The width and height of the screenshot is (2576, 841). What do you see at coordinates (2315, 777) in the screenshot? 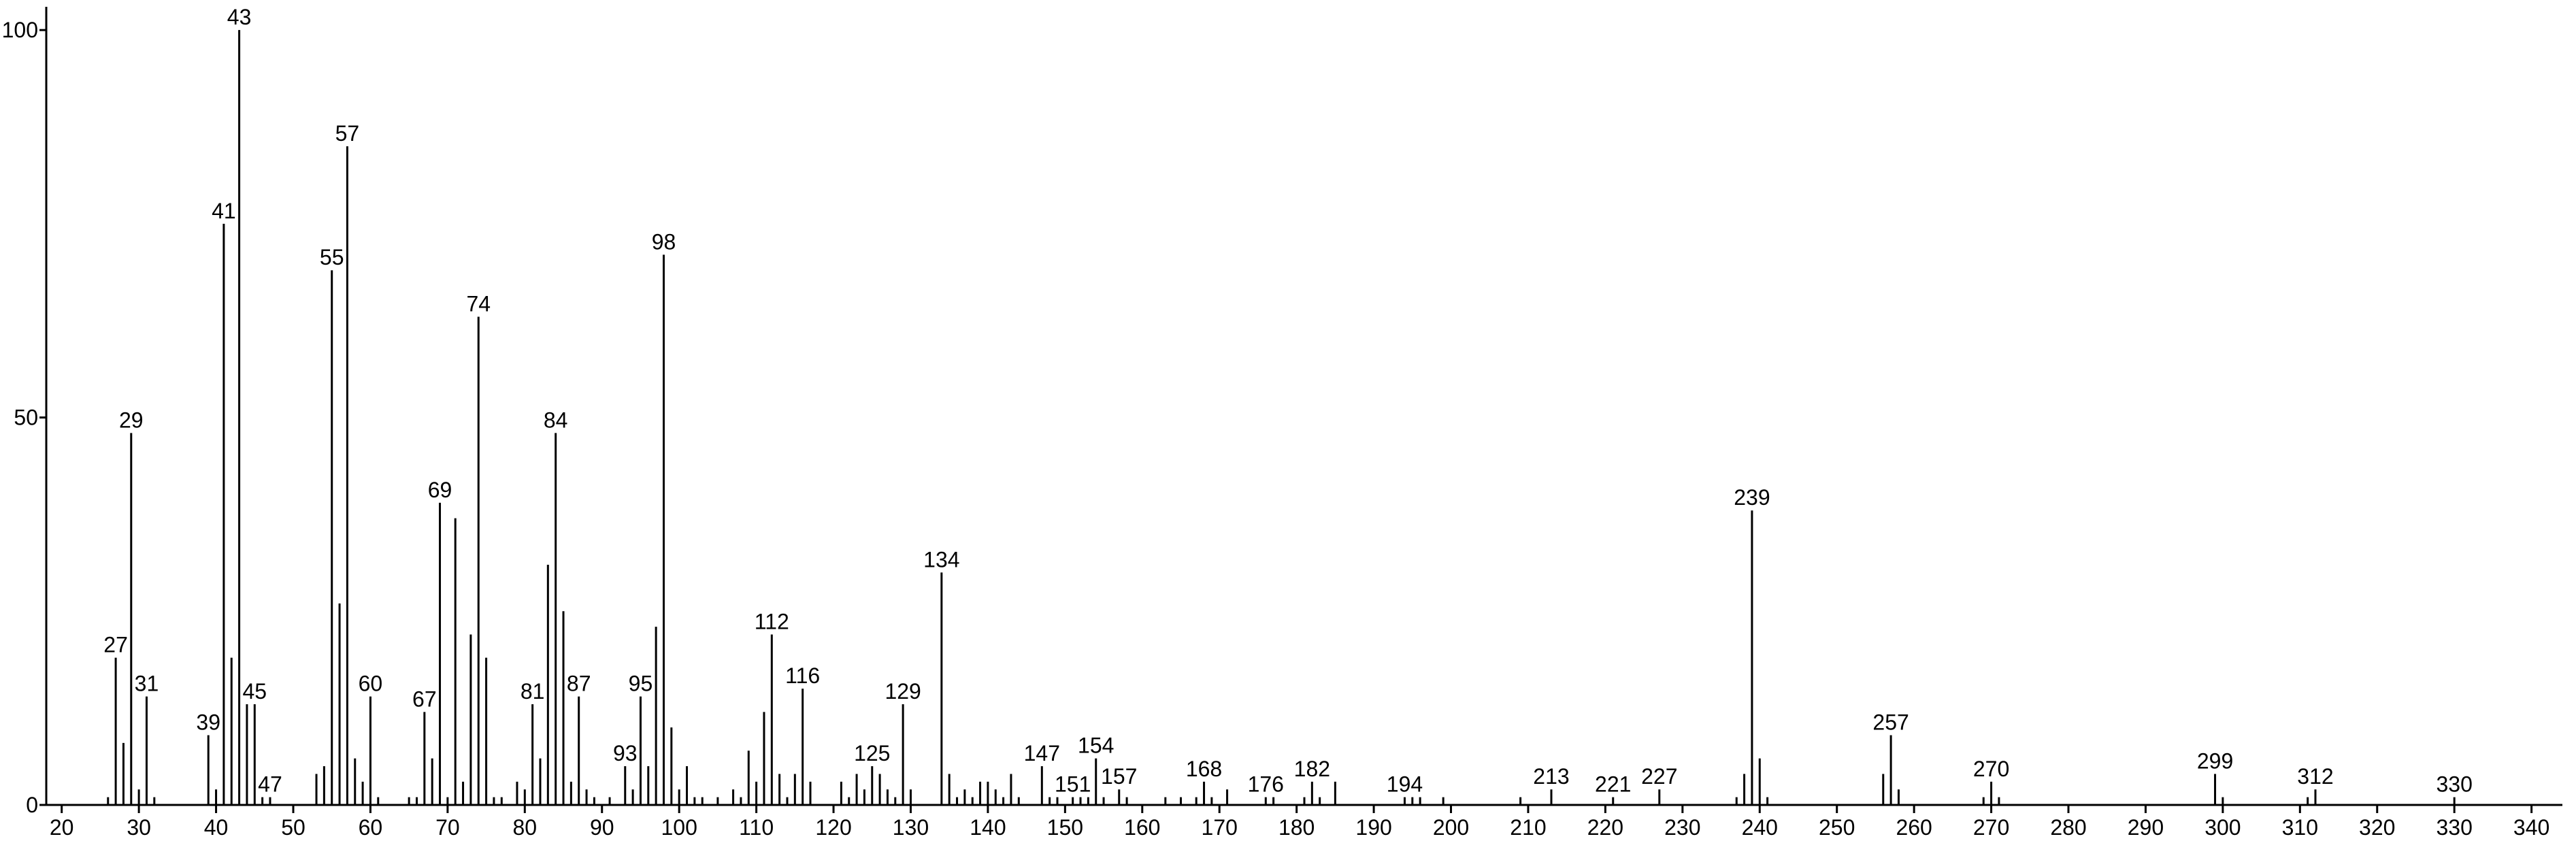
I see `peak-label: 312` at bounding box center [2315, 777].